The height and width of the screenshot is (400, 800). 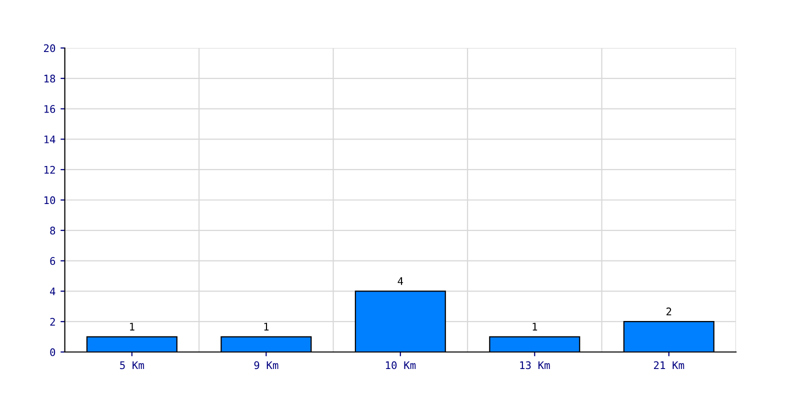 What do you see at coordinates (53, 292) in the screenshot?
I see `y-tick-label: 4` at bounding box center [53, 292].